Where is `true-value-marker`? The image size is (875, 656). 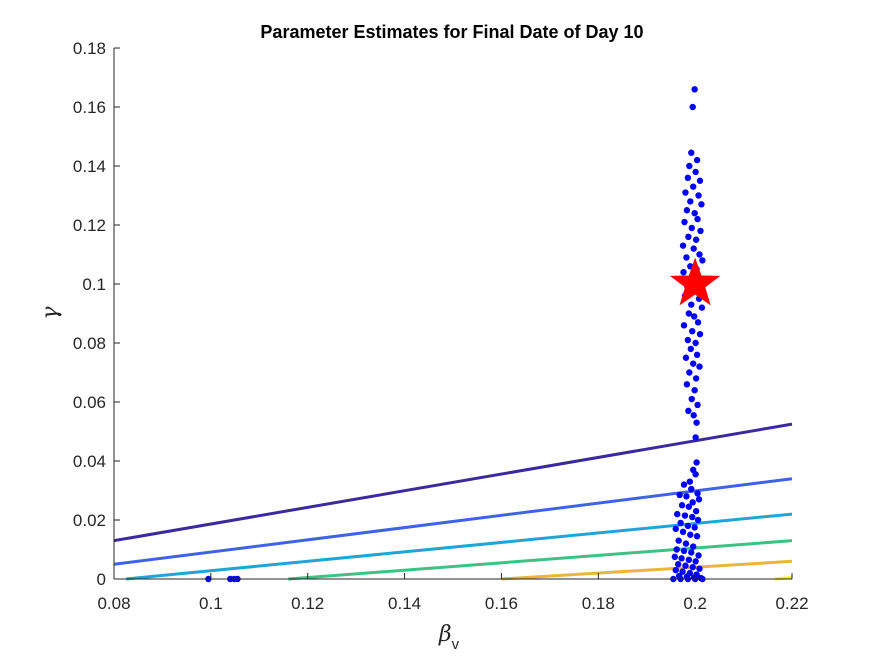
true-value-marker is located at coordinates (695, 281).